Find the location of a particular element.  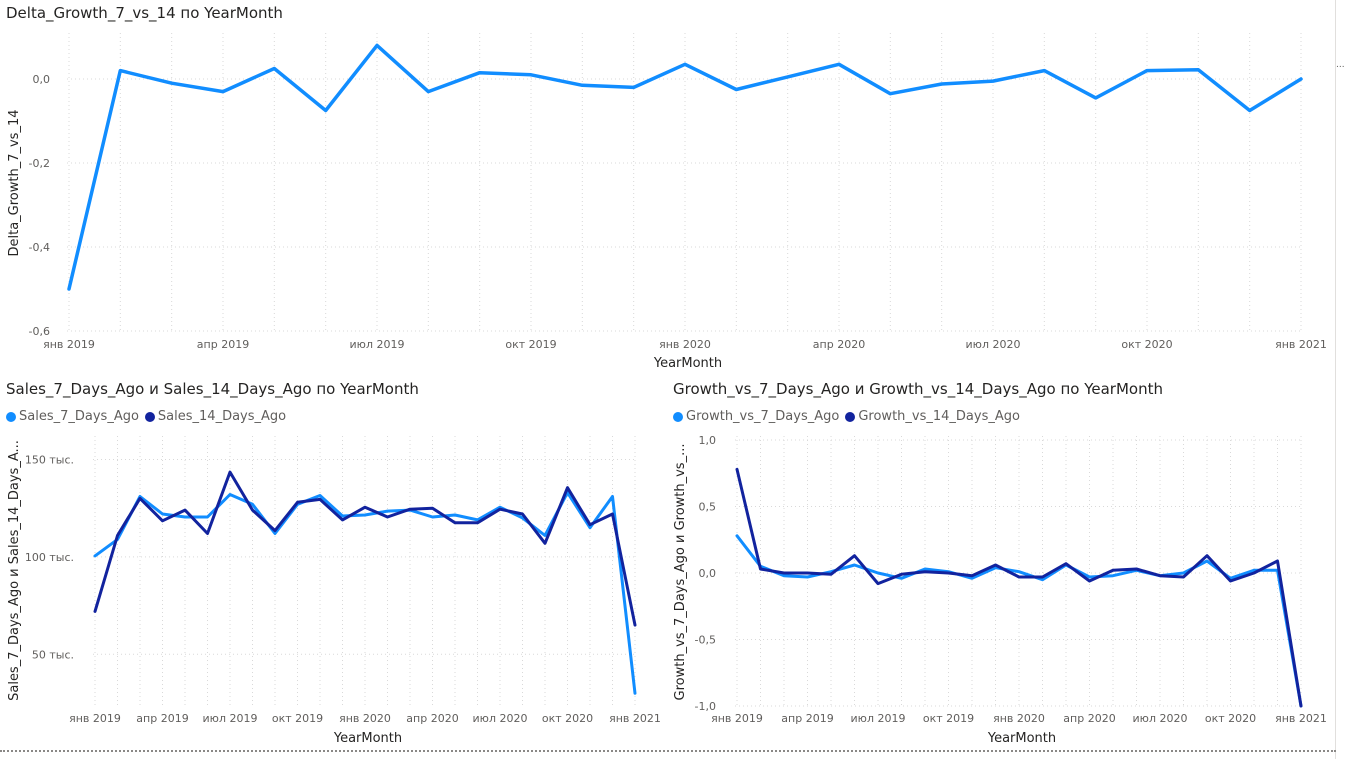

y-tick-label: 150 тыс. is located at coordinates (49, 459).